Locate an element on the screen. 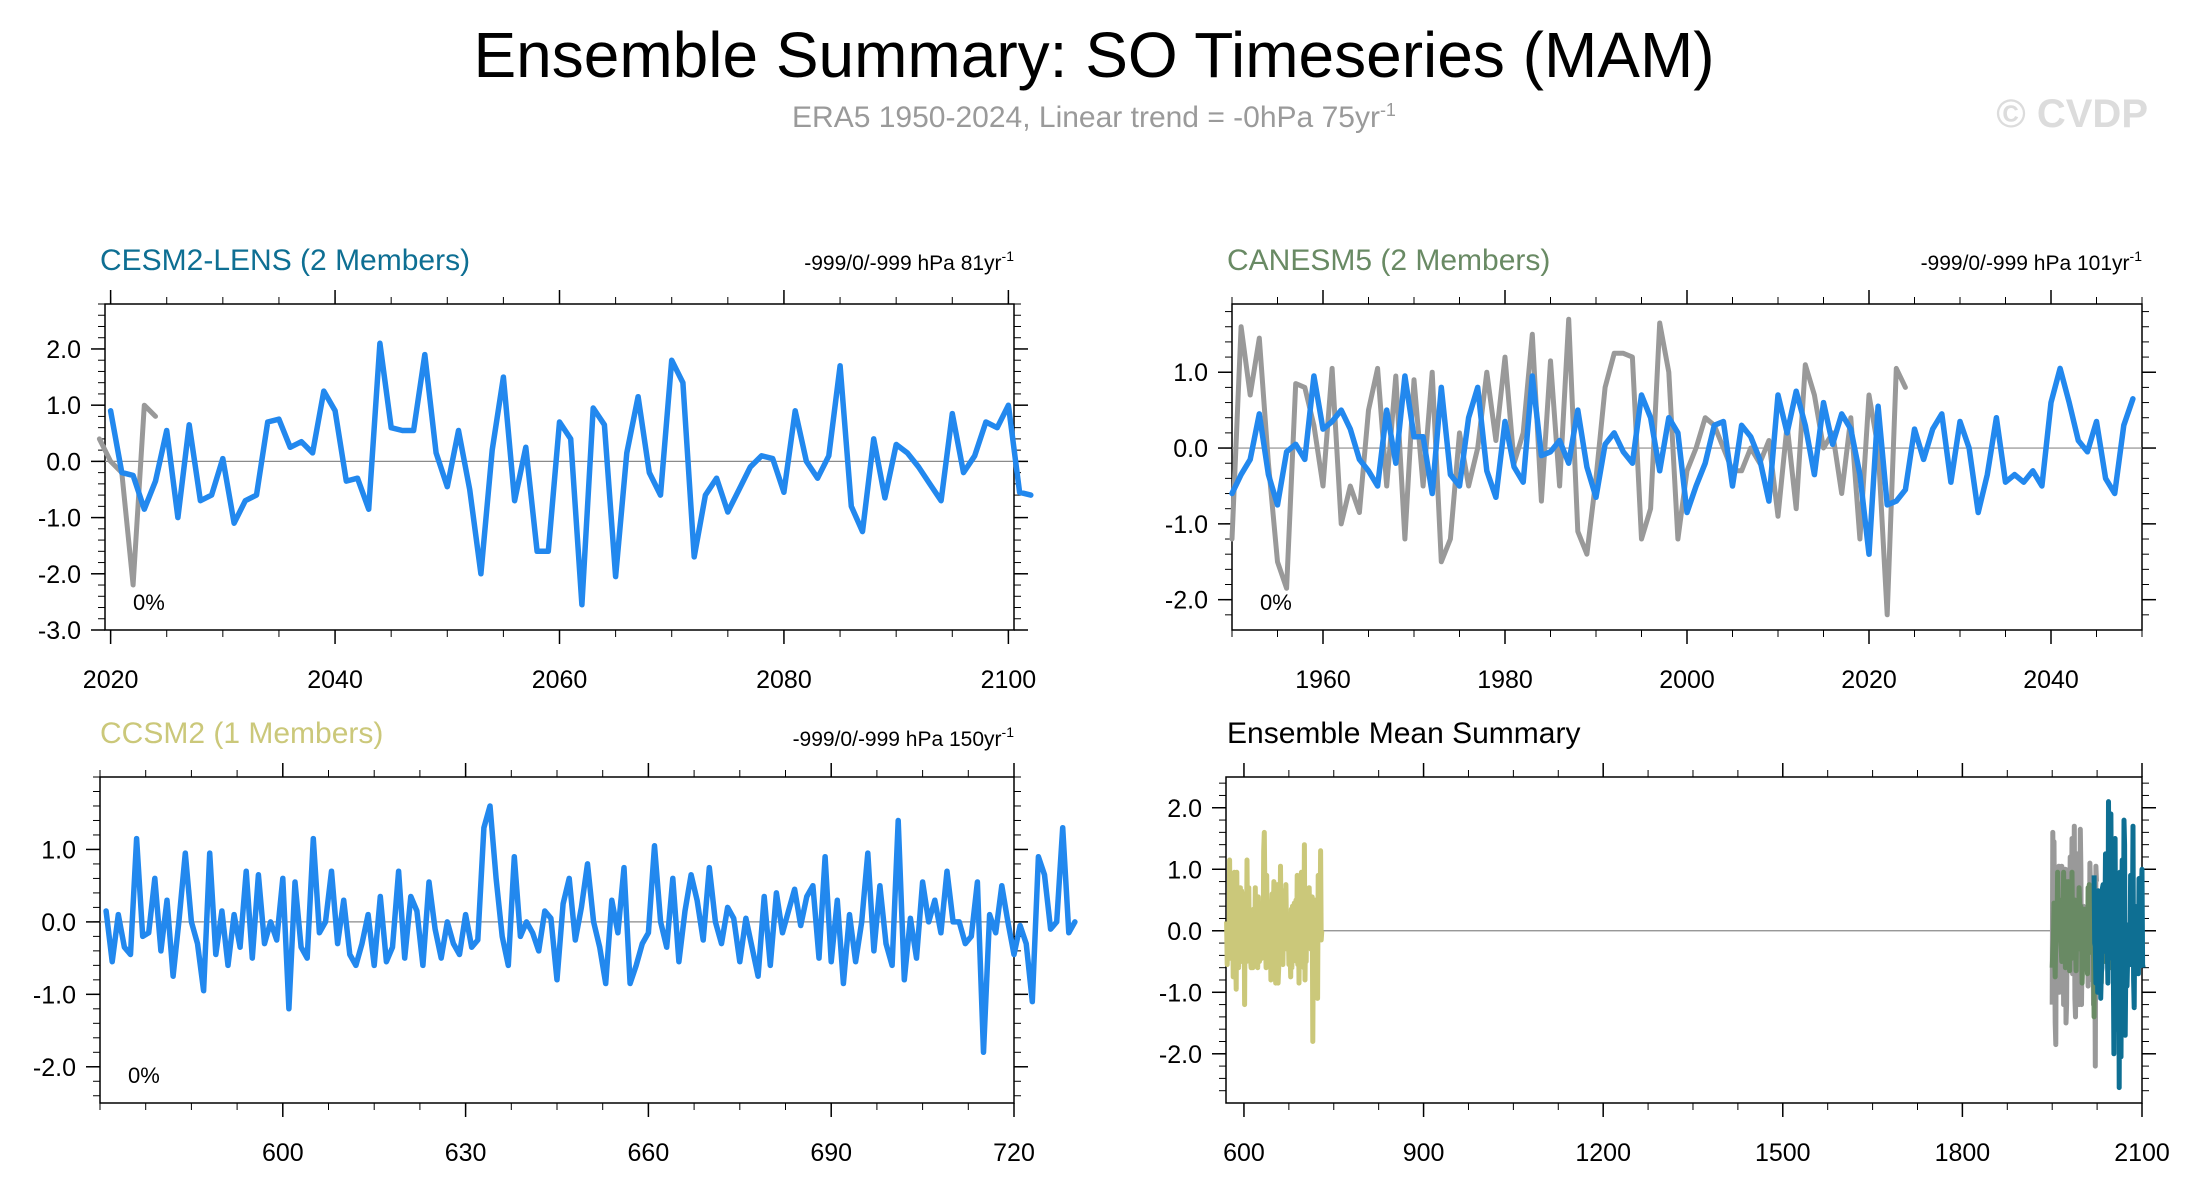  x-tick-label: 720 is located at coordinates (1014, 1153).